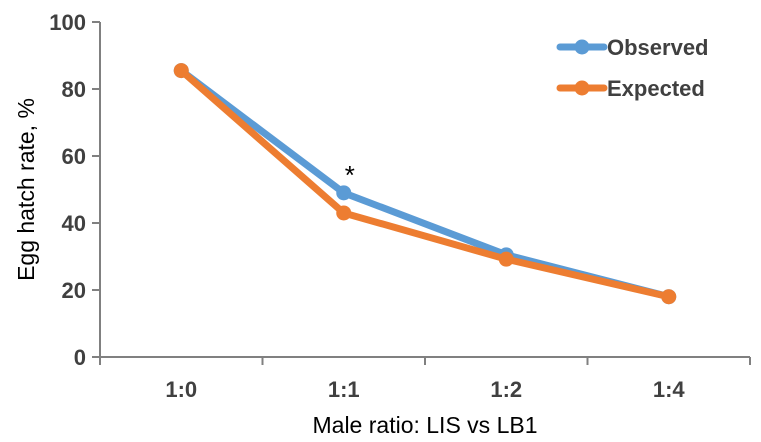  What do you see at coordinates (181, 389) in the screenshot?
I see `x-tick-label: 1:0` at bounding box center [181, 389].